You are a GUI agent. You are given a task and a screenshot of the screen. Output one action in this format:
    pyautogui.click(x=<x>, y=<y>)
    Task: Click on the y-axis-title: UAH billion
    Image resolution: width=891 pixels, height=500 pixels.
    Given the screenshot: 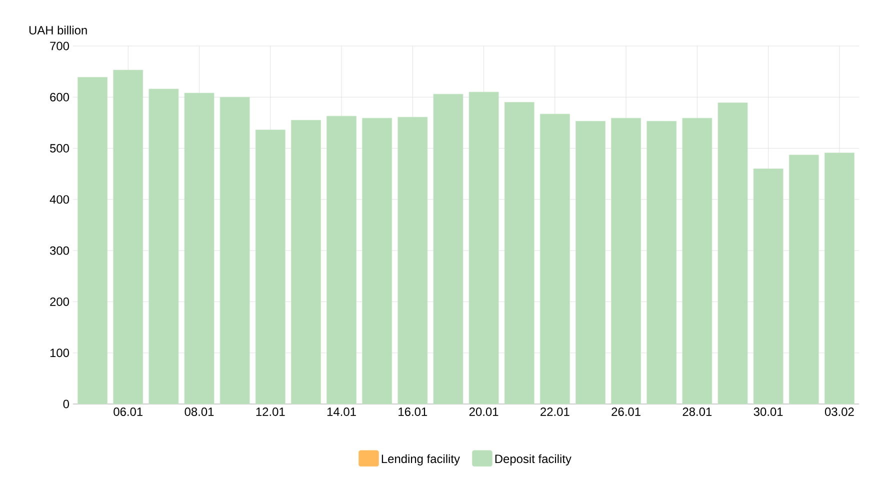 What is the action you would take?
    pyautogui.click(x=58, y=30)
    